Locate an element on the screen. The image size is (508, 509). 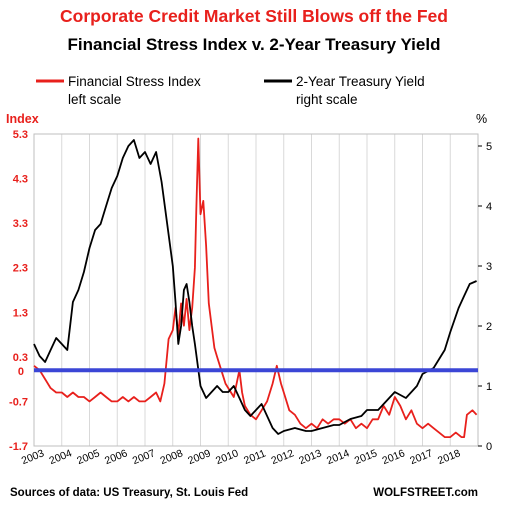
credit-note: WOLFSTREET.com is located at coordinates (425, 493).